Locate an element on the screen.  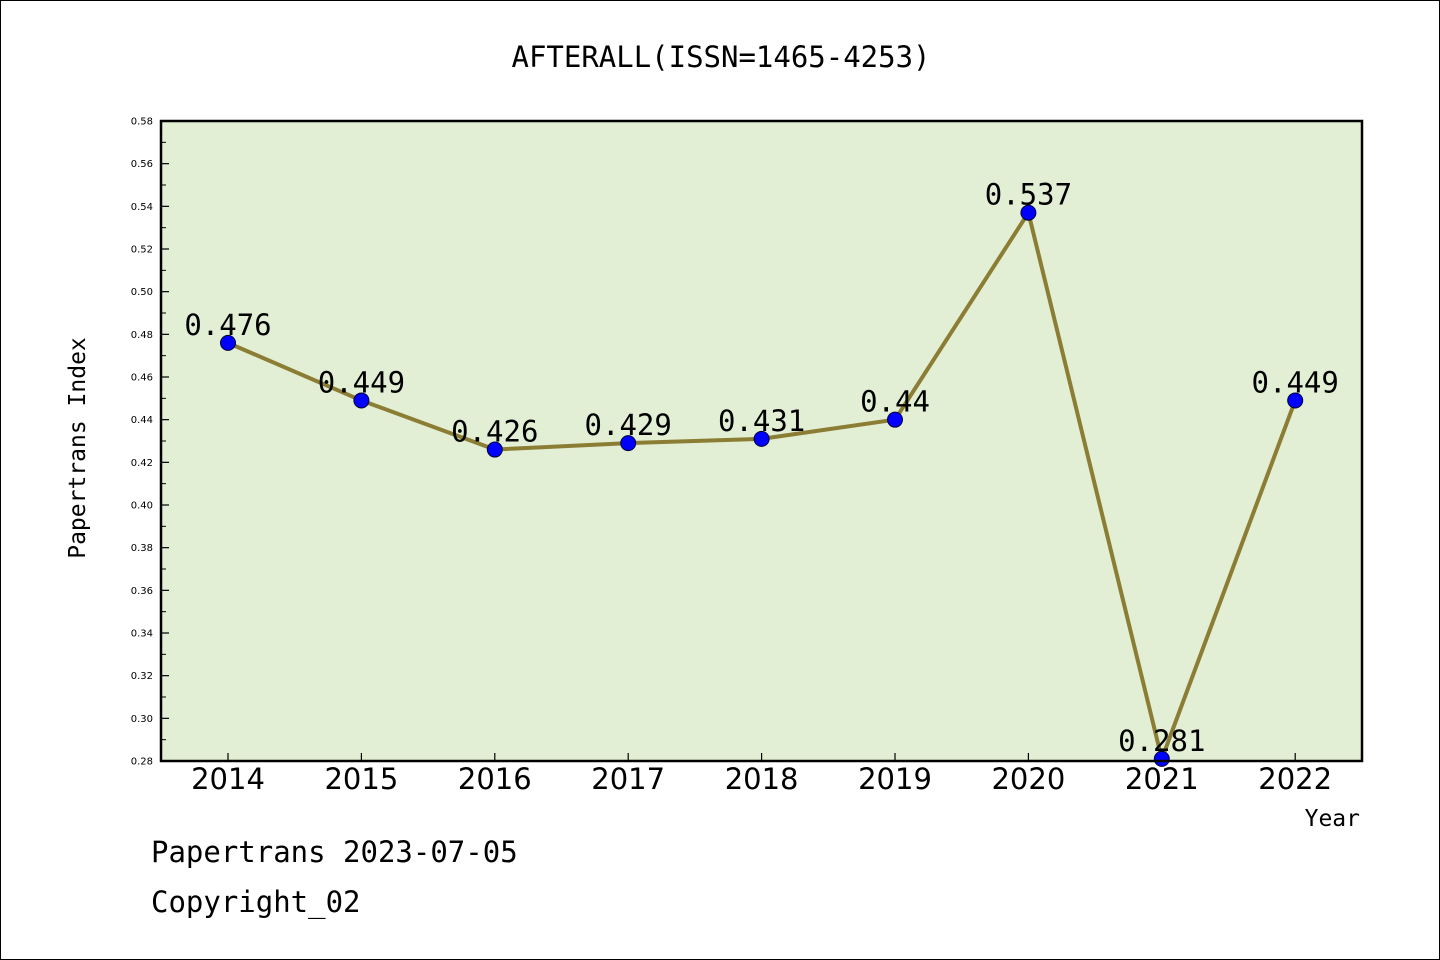
x-tick-label: 2019 is located at coordinates (895, 779).